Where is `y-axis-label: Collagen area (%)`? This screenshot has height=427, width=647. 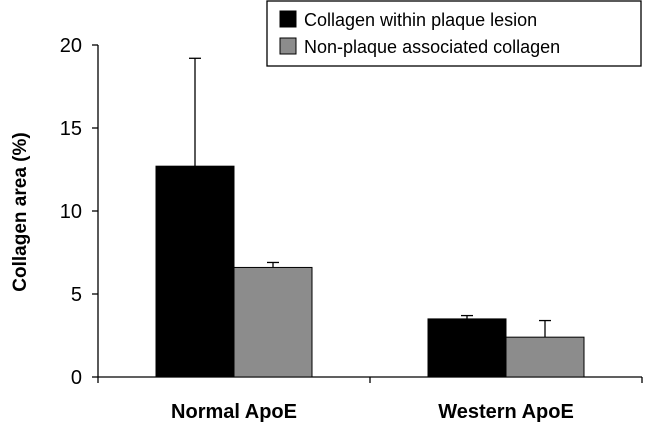
y-axis-label: Collagen area (%) is located at coordinates (20, 211).